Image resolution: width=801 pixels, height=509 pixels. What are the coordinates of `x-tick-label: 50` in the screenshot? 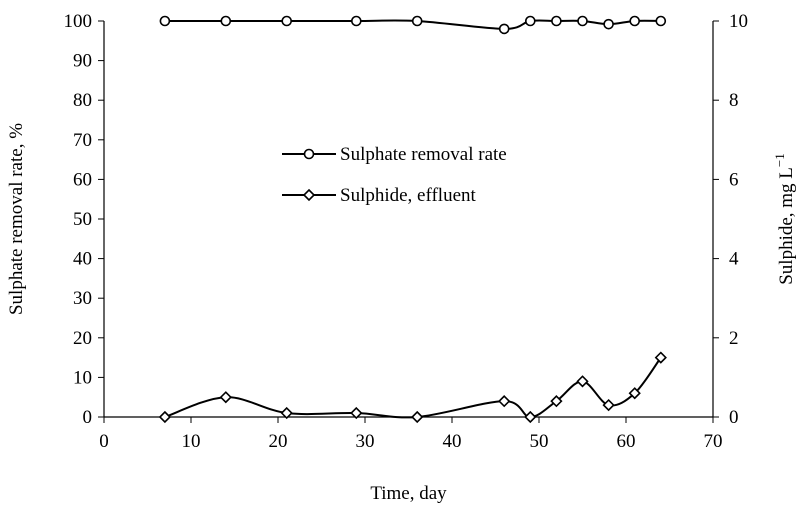 It's located at (539, 441).